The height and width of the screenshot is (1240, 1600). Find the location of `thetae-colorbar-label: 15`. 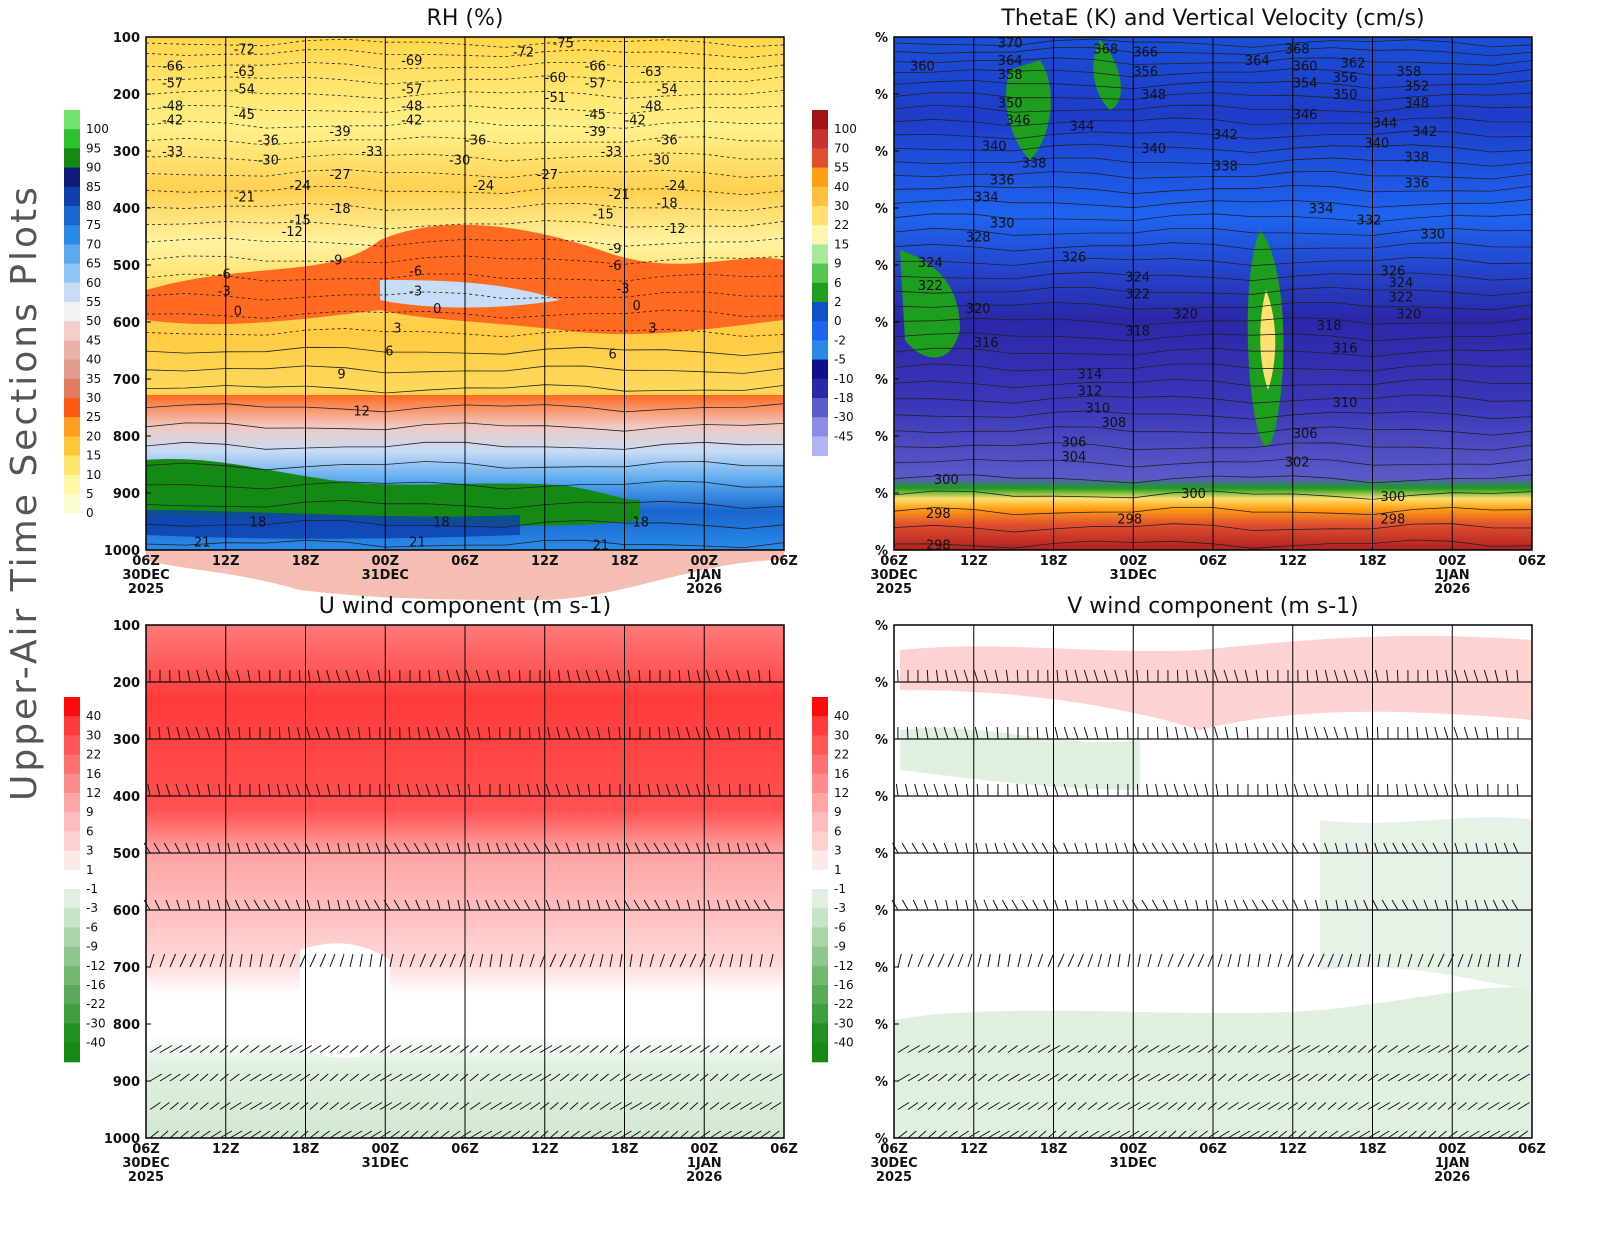

thetae-colorbar-label: 15 is located at coordinates (841, 244).